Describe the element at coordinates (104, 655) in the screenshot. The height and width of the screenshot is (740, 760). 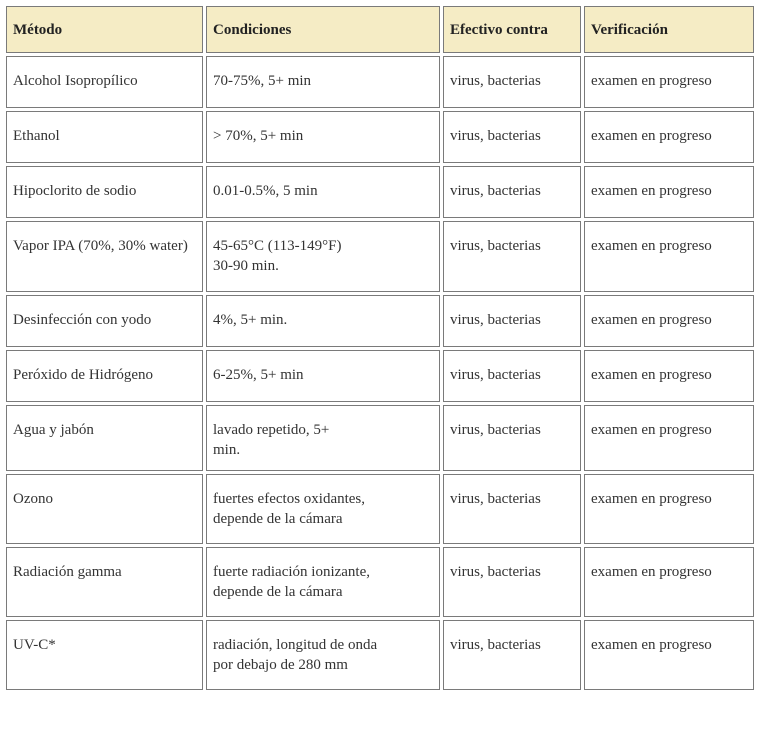
I see `method-cell: UV-C*` at that location.